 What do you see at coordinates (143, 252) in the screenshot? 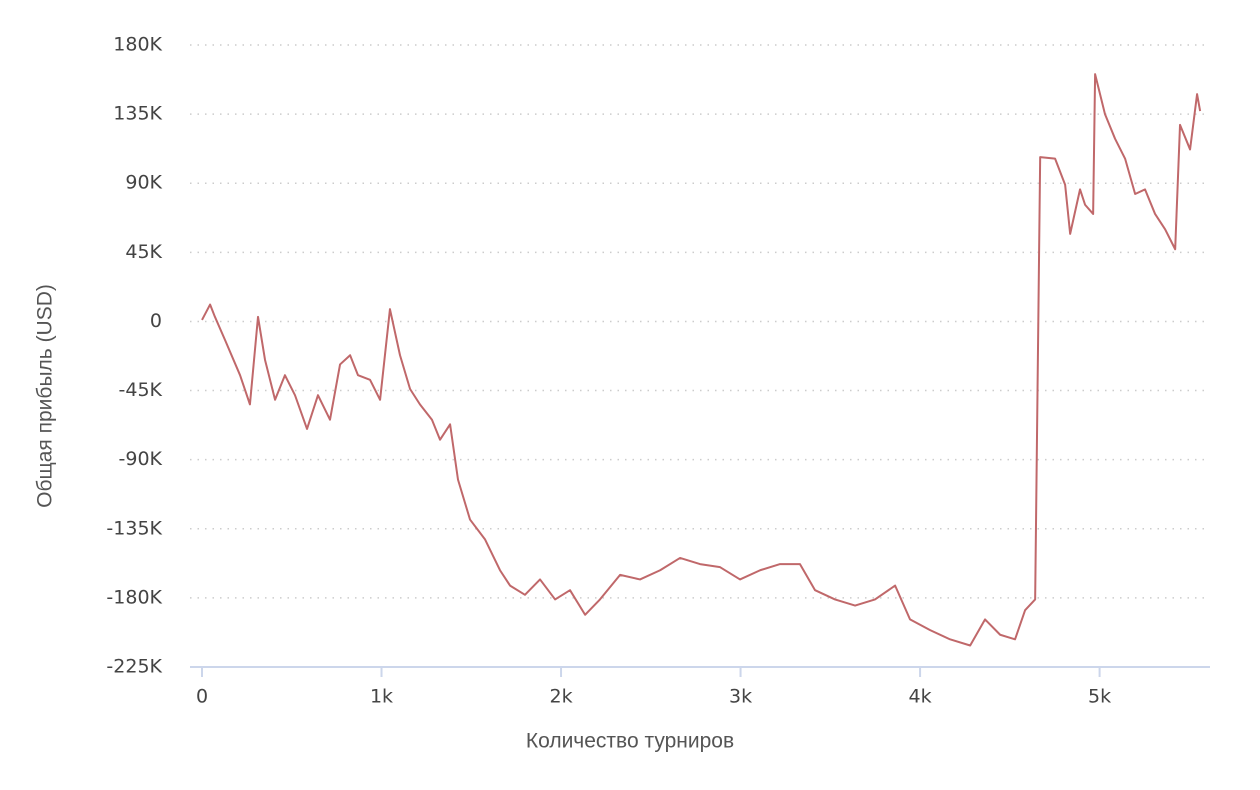
I see `y-tick-label: 45K` at bounding box center [143, 252].